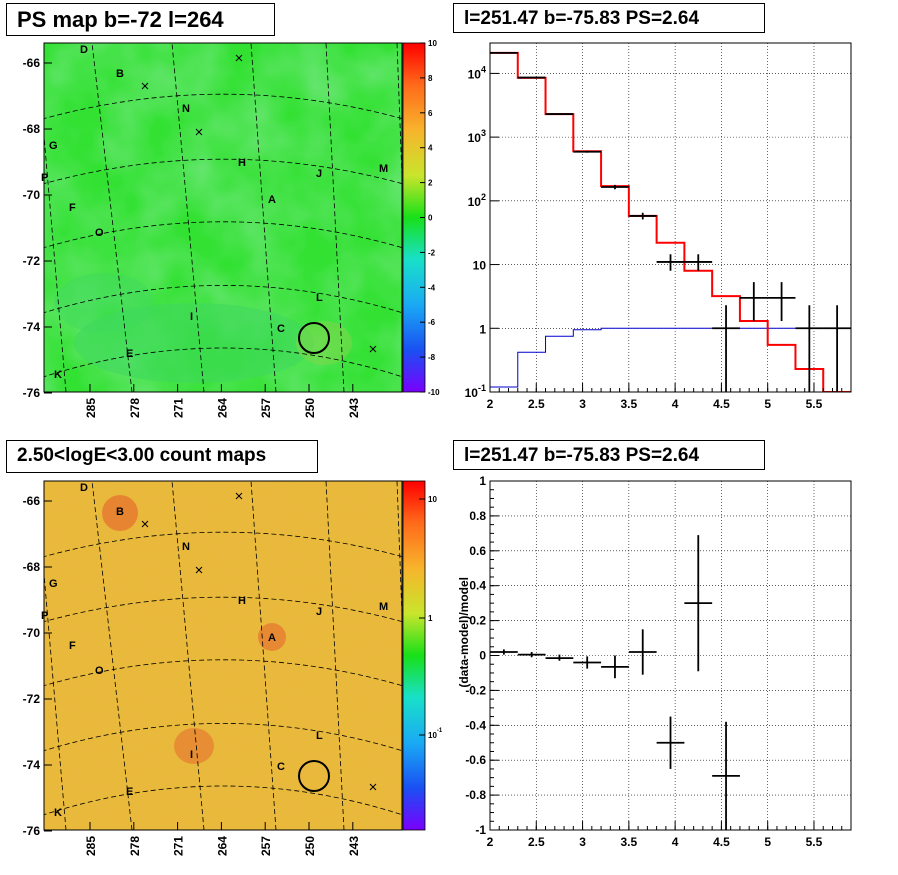  Describe the element at coordinates (186, 109) in the screenshot. I see `source-label: N` at that location.